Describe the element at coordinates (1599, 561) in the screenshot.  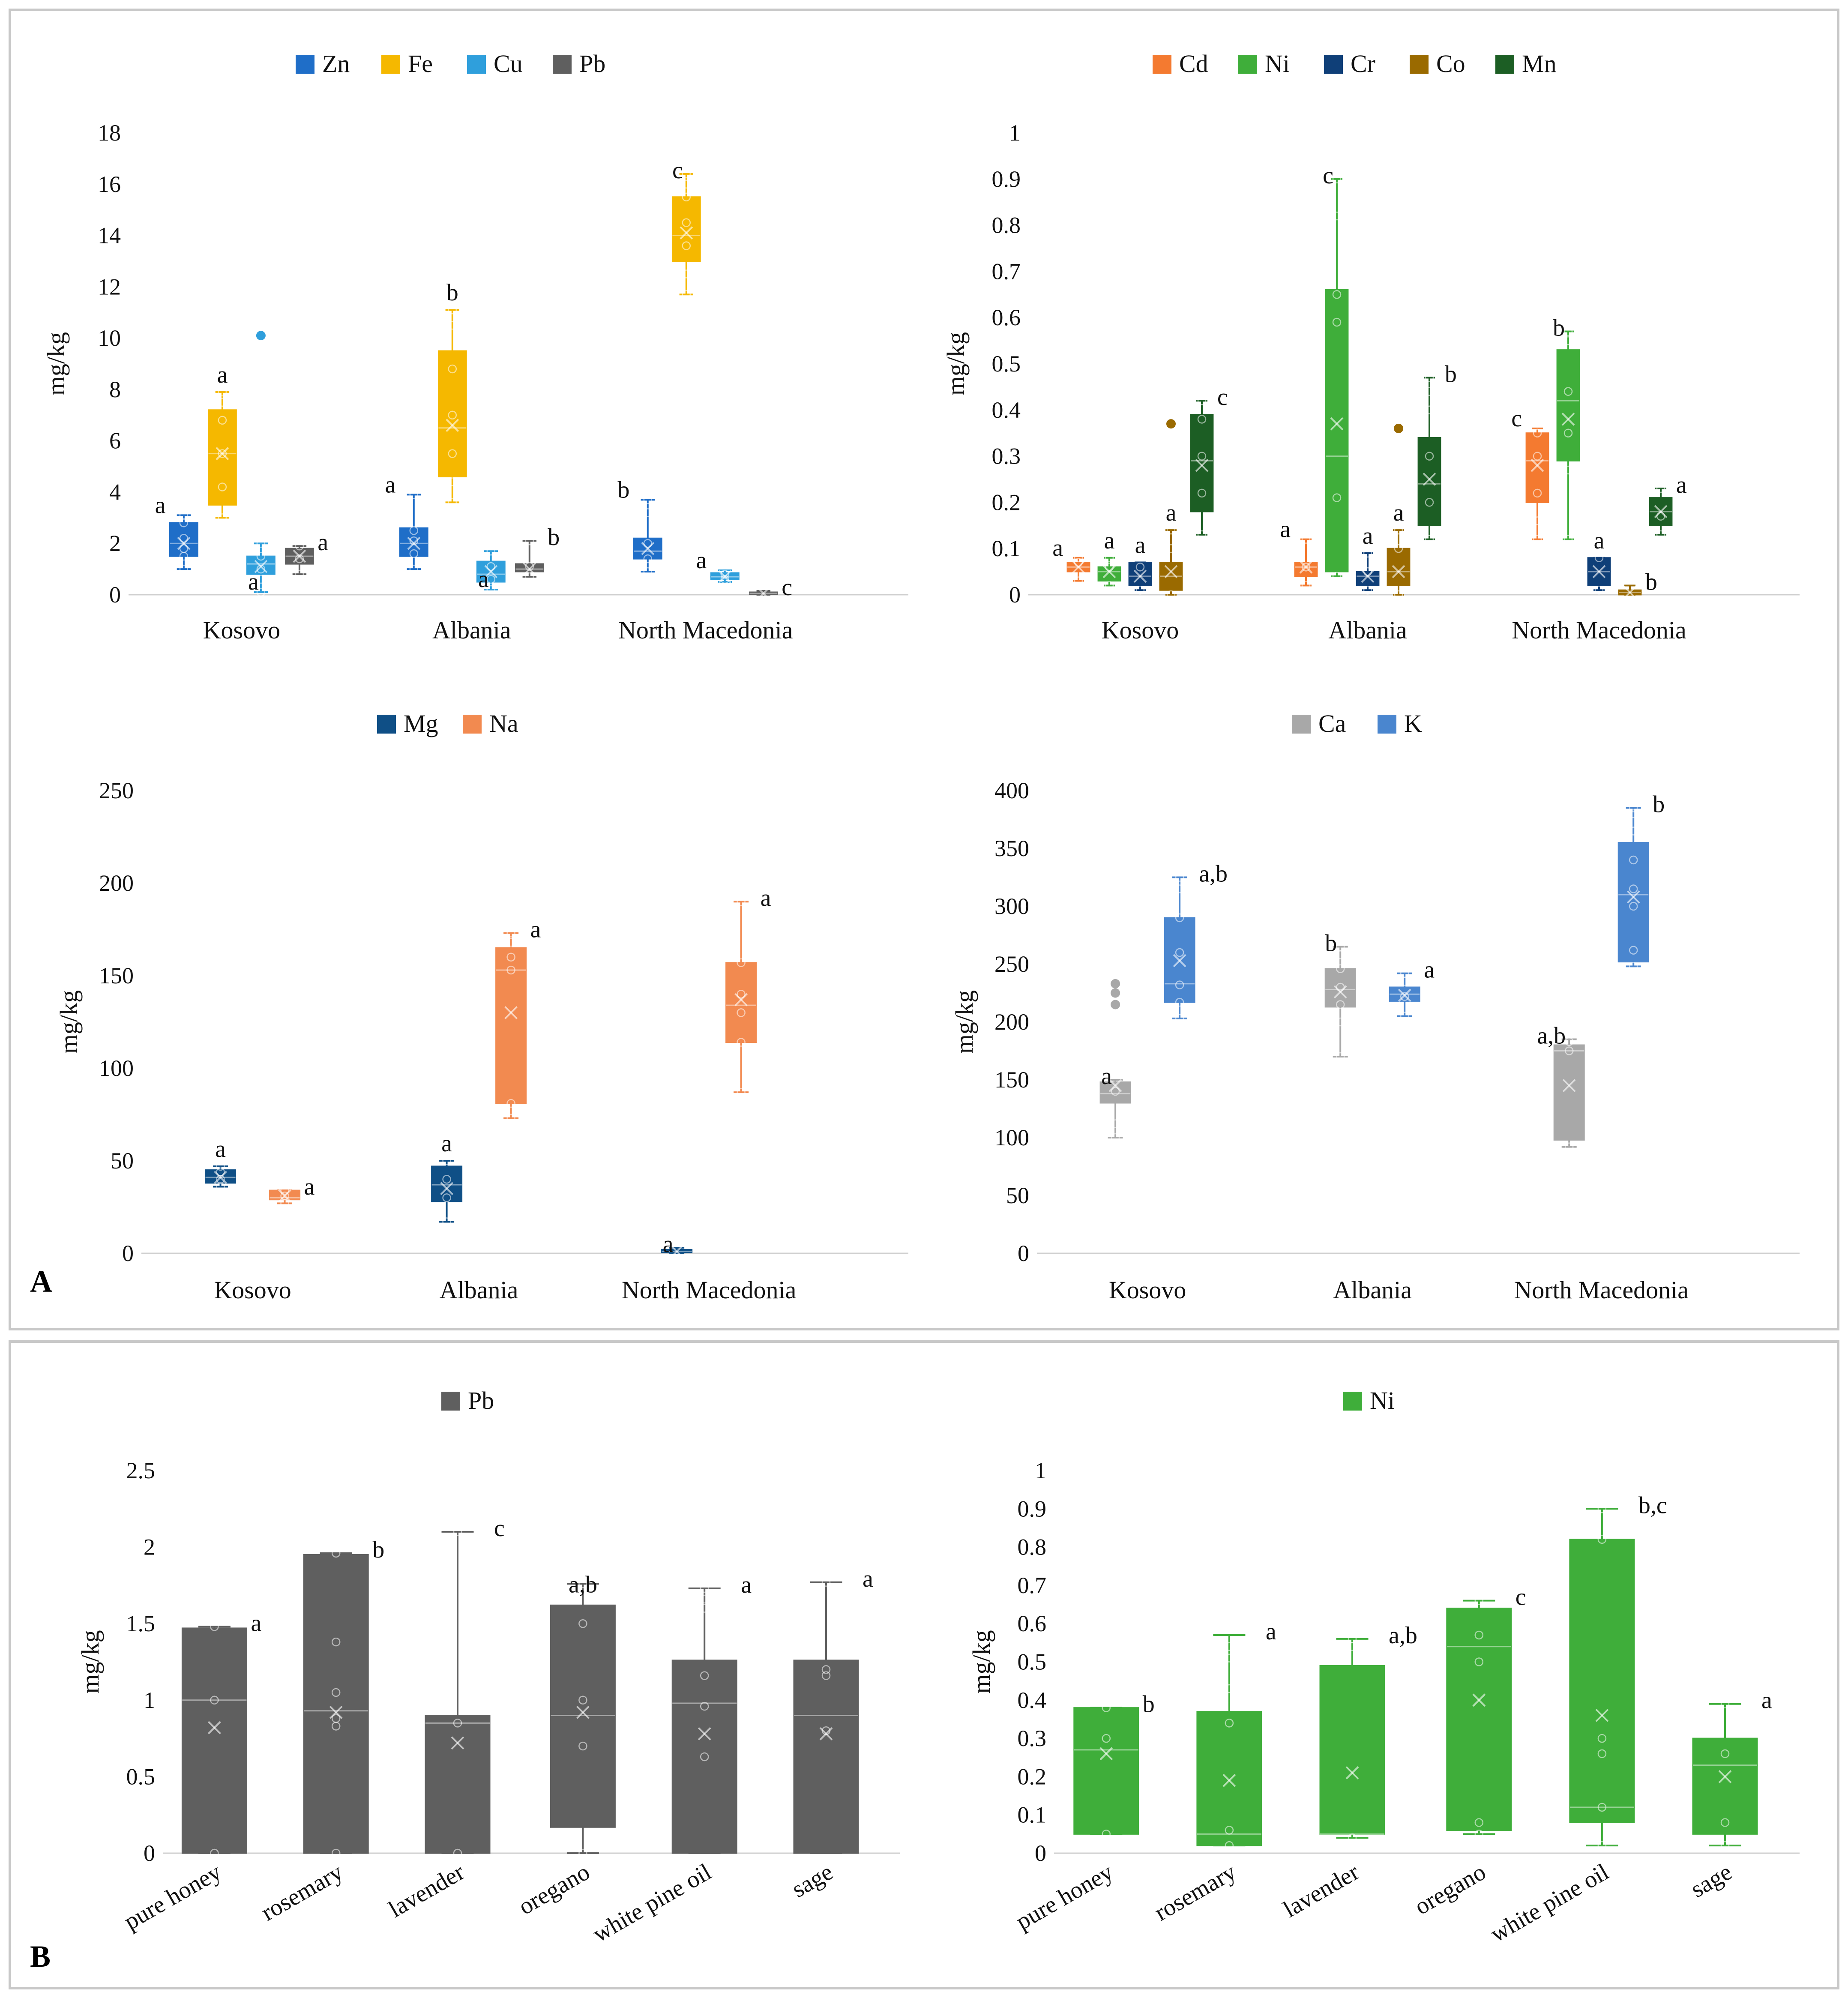
I see `c2-box-north-macedonia-cr: a` at that location.